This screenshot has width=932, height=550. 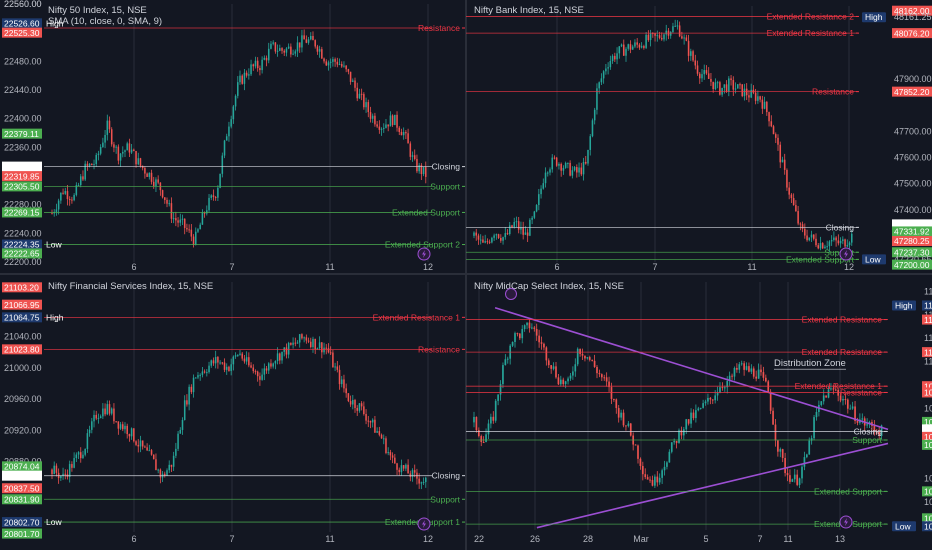 I want to click on y-tick-label: 47500.00, so click(x=913, y=184).